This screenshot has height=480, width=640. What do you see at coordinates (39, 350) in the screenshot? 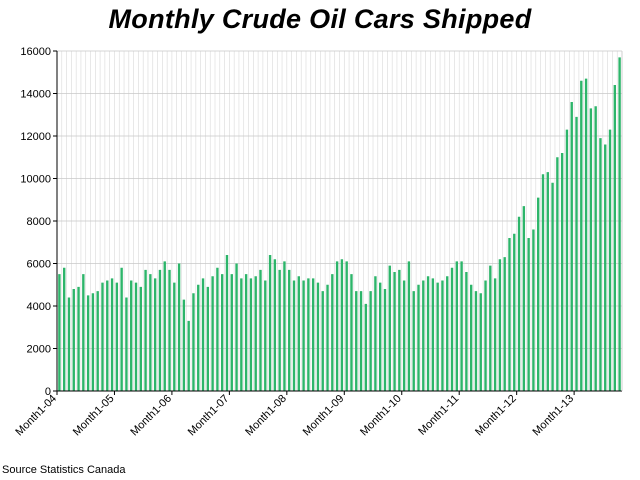
I see `y-tick-label: 2000` at bounding box center [39, 350].